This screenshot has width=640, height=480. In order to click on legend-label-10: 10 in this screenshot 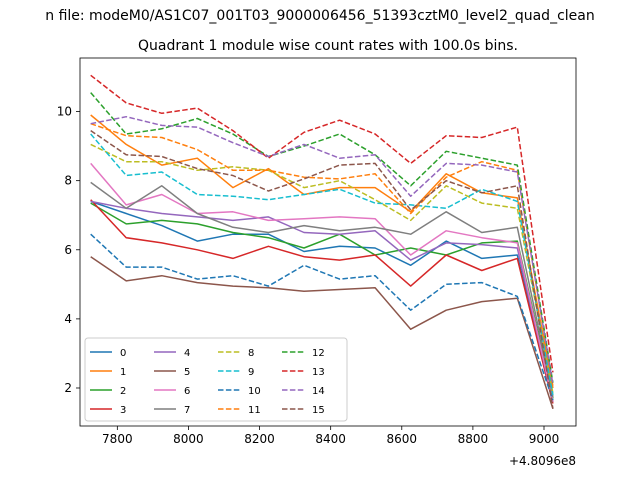, I will do `click(254, 391)`.